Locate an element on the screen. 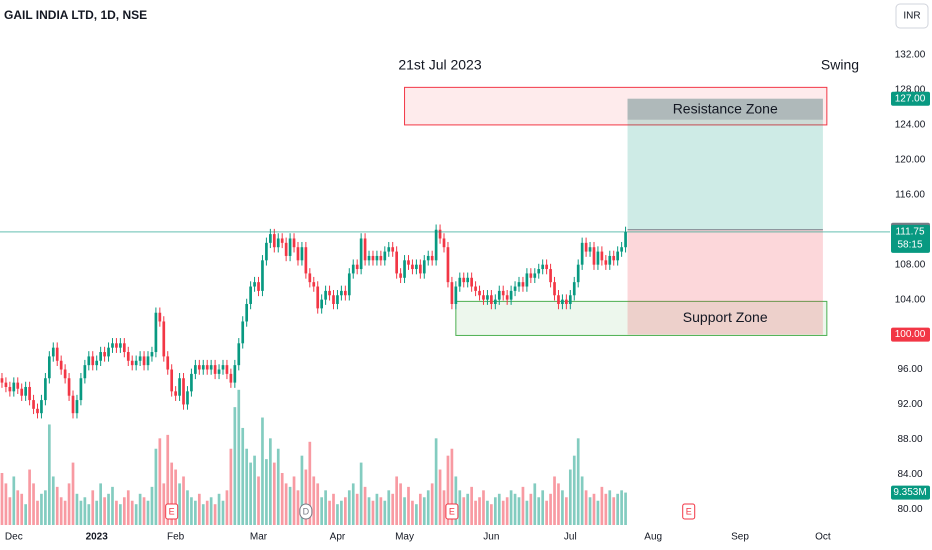  price-label: 127.00 is located at coordinates (910, 98).